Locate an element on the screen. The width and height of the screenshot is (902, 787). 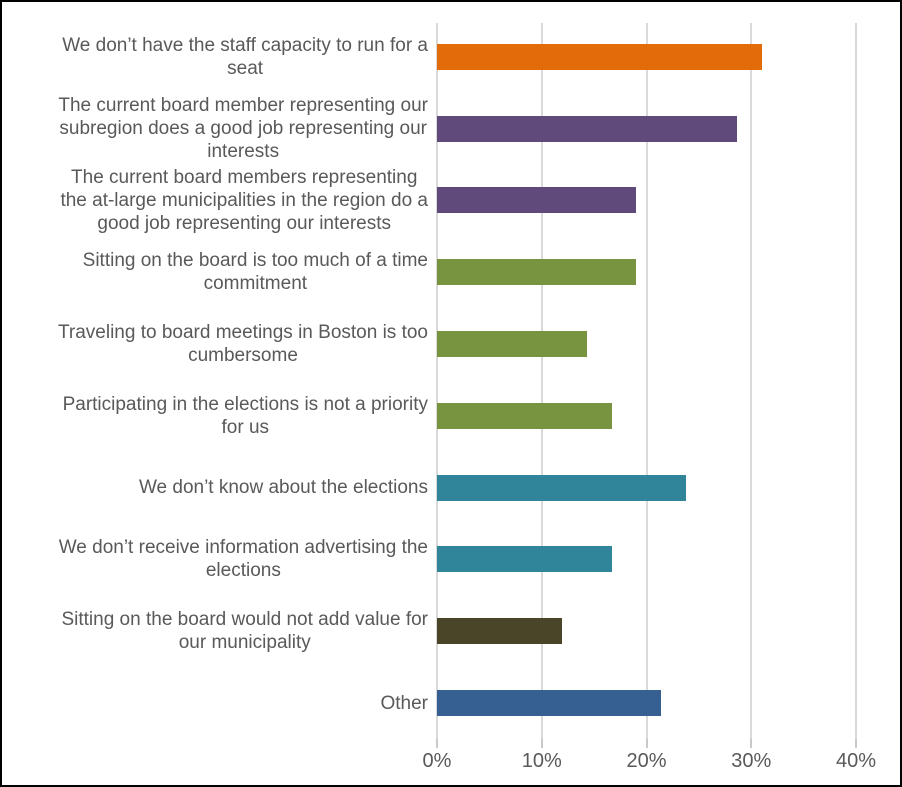
axis-tick-marks is located at coordinates (646, 743).